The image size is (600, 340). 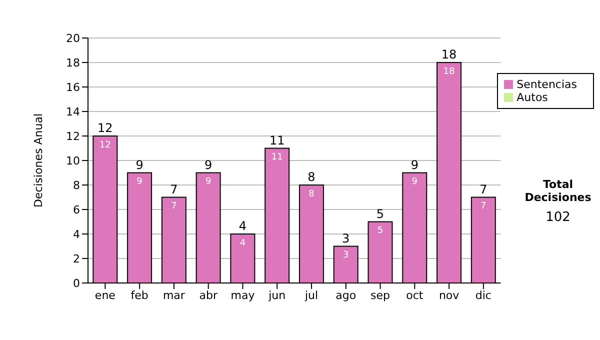 I want to click on y-tick-label: 14, so click(x=73, y=111).